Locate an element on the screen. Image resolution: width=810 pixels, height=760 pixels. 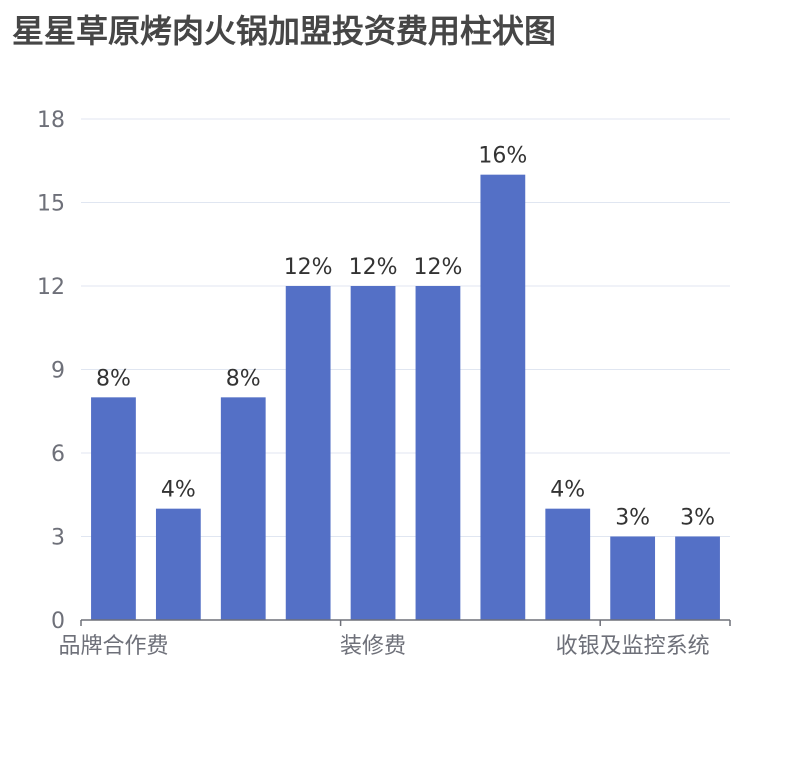
y-tick-label: 6 is located at coordinates (58, 454).